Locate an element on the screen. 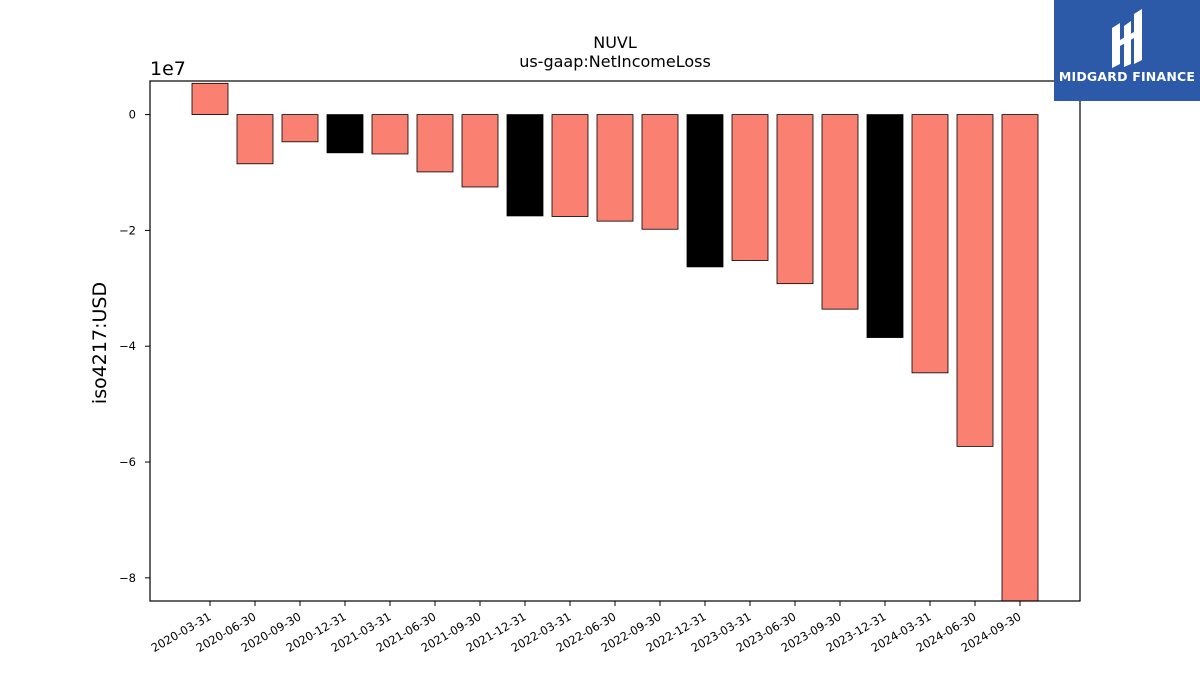 This screenshot has width=1200, height=675. y-ticks-group: 0 −2 −4 −6 −8 is located at coordinates (134, 346).